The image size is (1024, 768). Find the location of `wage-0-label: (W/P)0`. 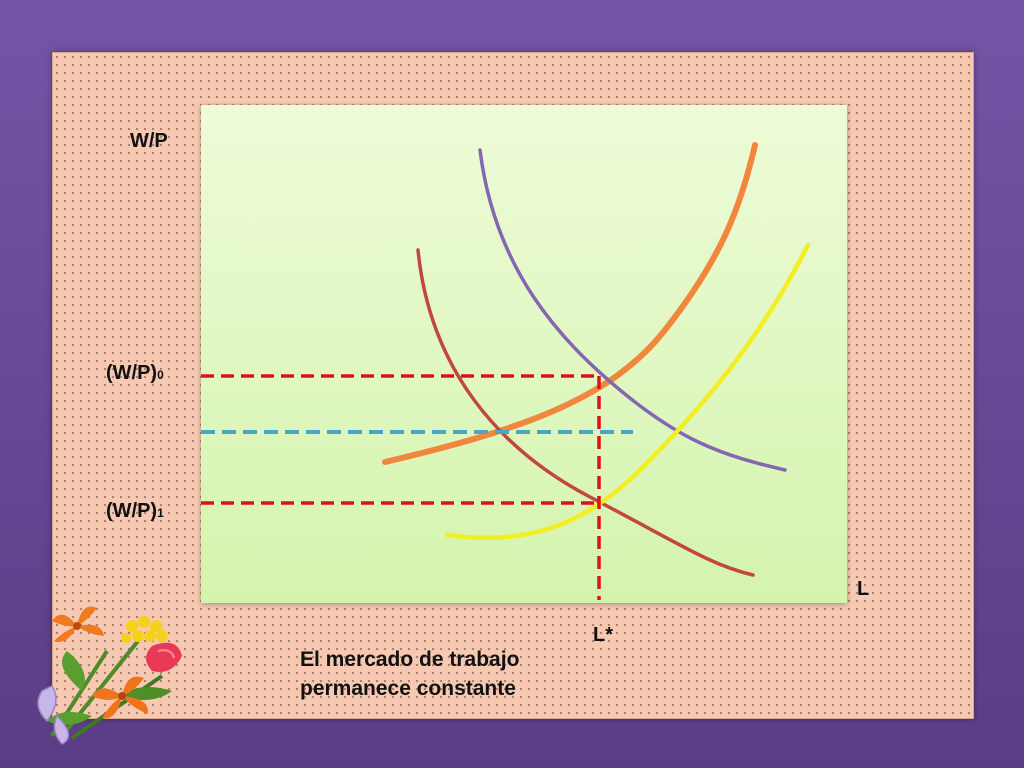

wage-0-label: (W/P)0 is located at coordinates (135, 373).